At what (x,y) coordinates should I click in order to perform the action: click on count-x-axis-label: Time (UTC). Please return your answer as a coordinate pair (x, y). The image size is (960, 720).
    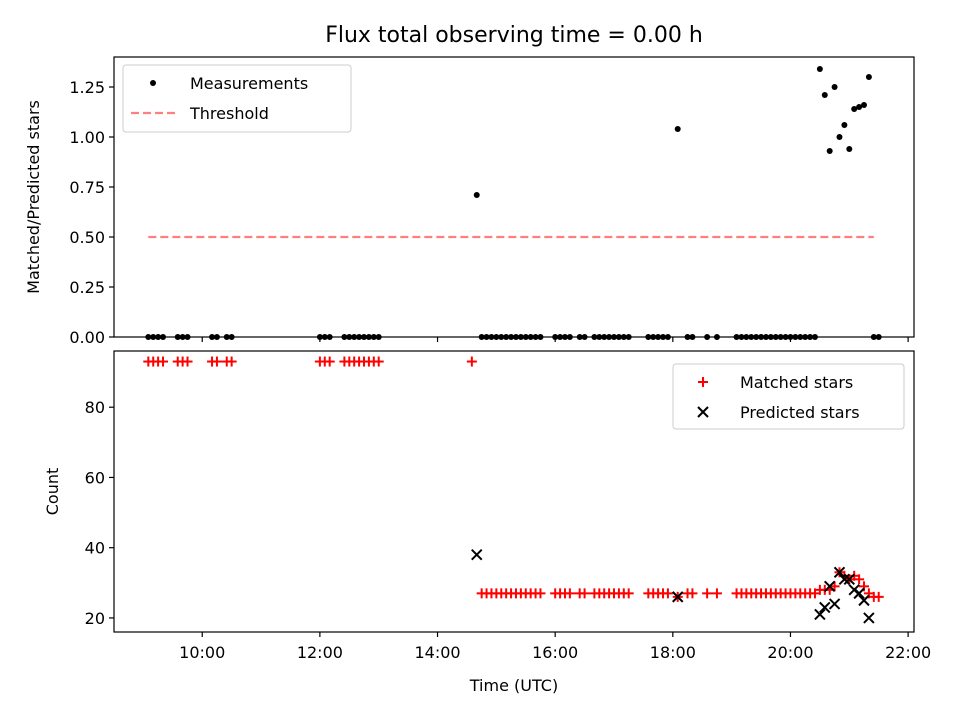
    Looking at the image, I should click on (513, 685).